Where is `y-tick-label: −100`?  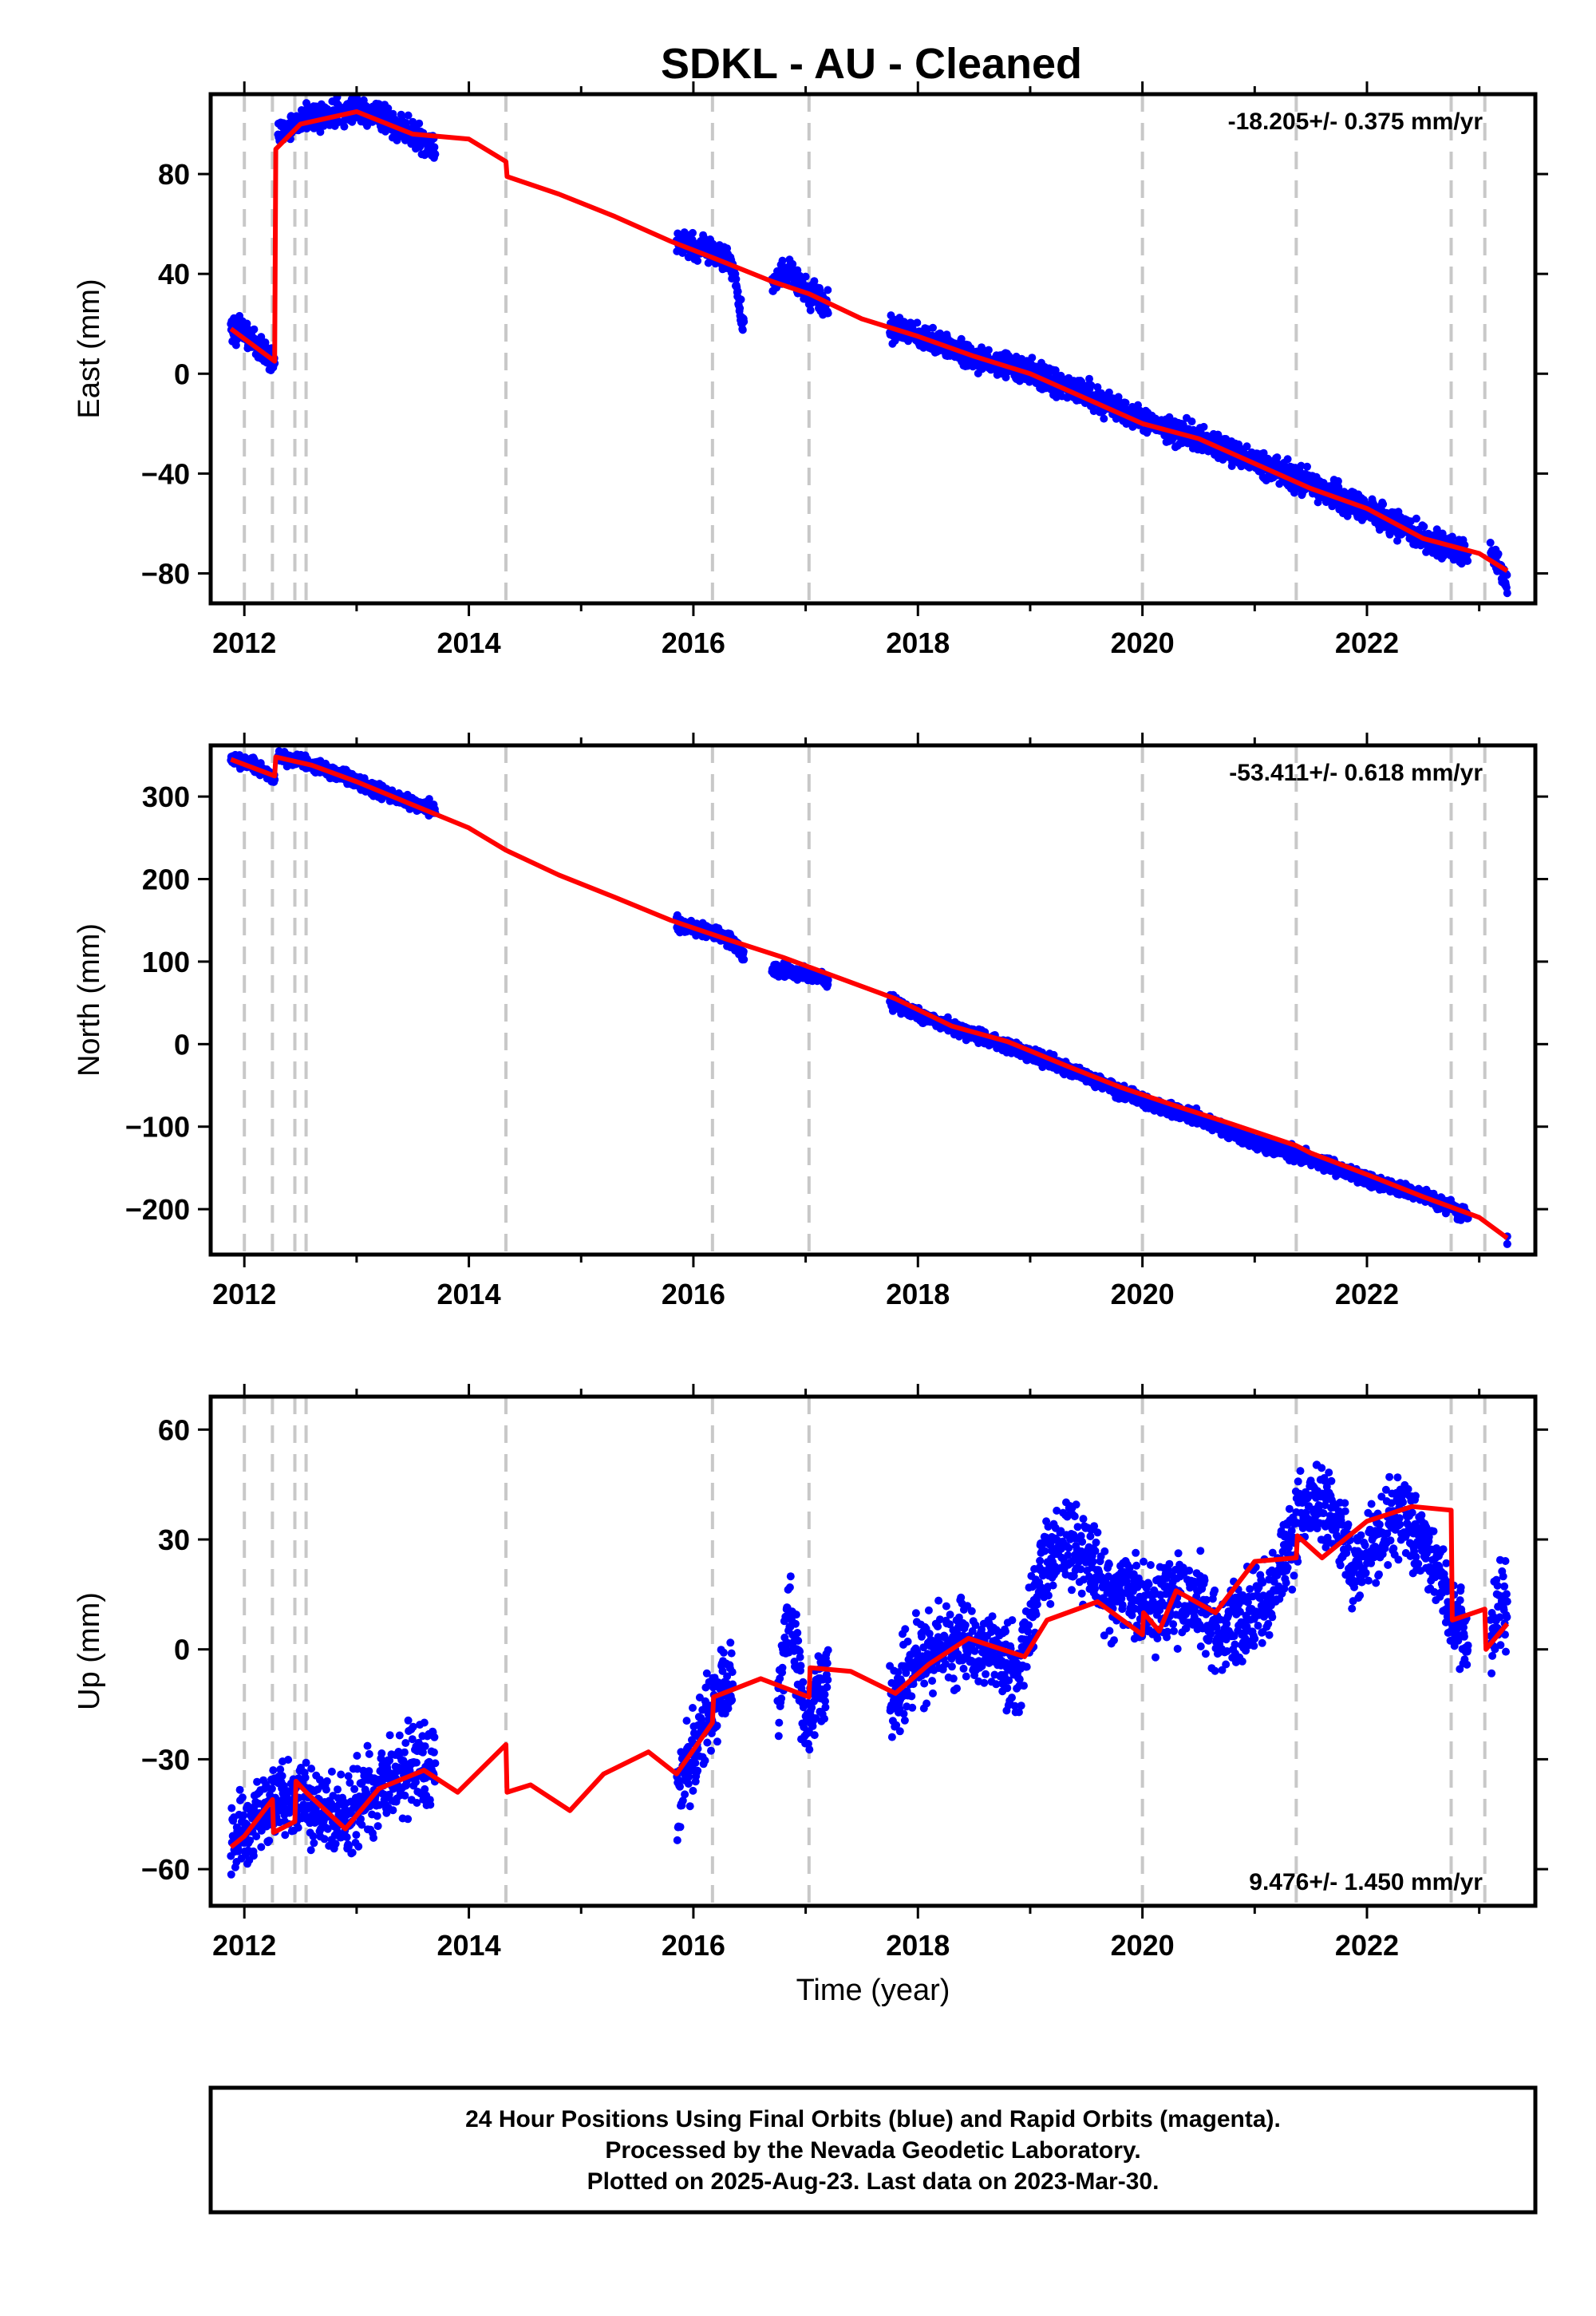 y-tick-label: −100 is located at coordinates (157, 1127).